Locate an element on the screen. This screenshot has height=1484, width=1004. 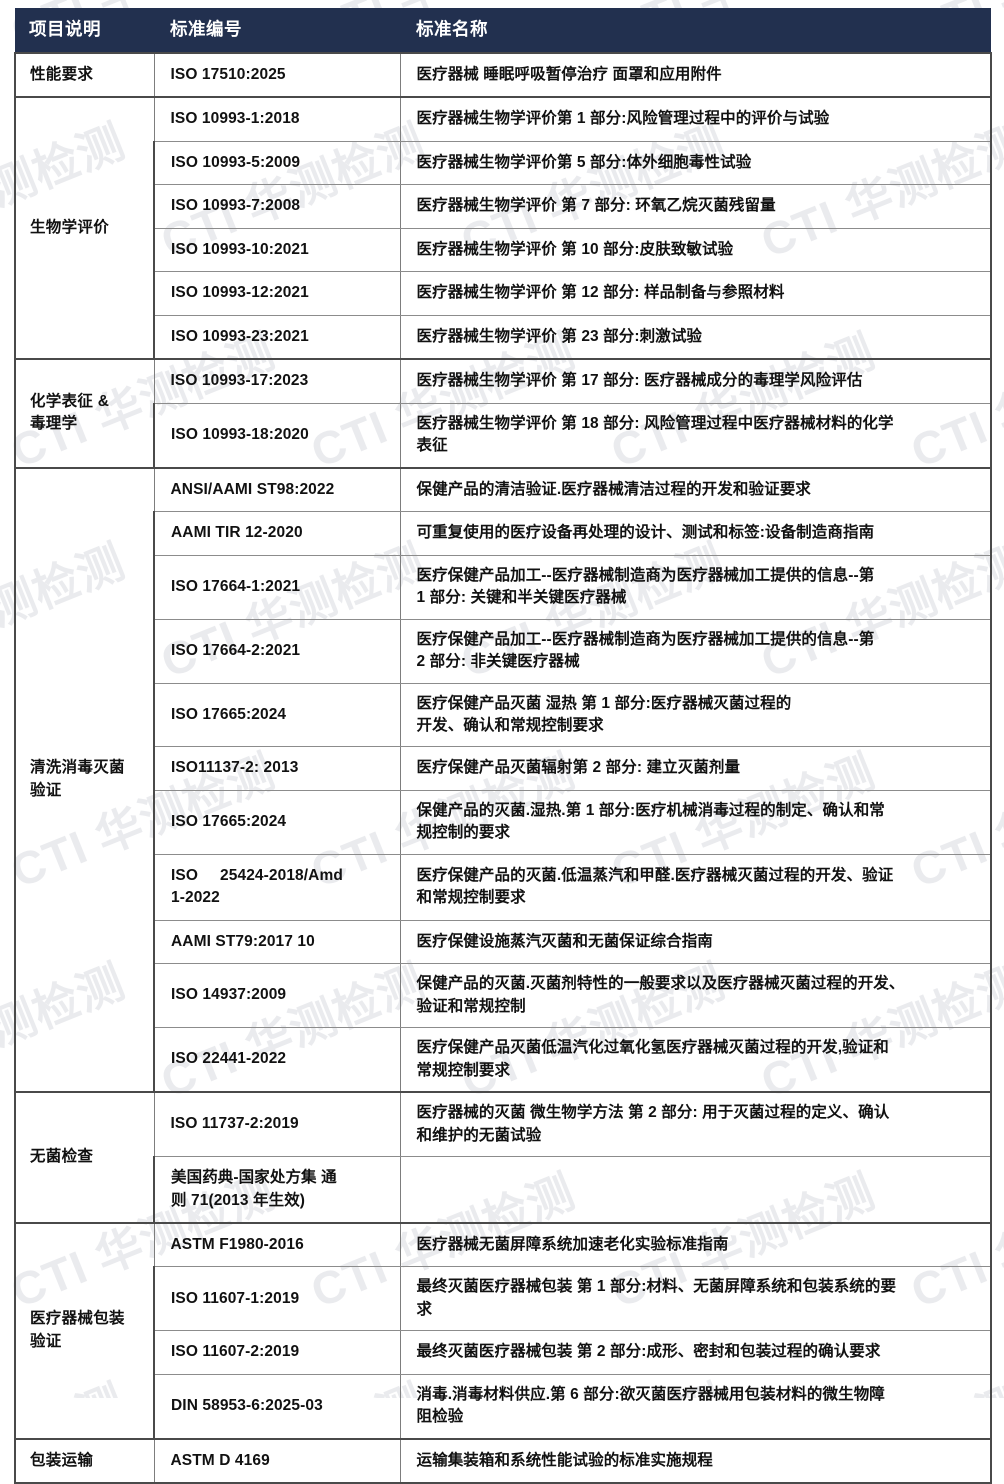
standard-name-line: 求 is located at coordinates (424, 1309).